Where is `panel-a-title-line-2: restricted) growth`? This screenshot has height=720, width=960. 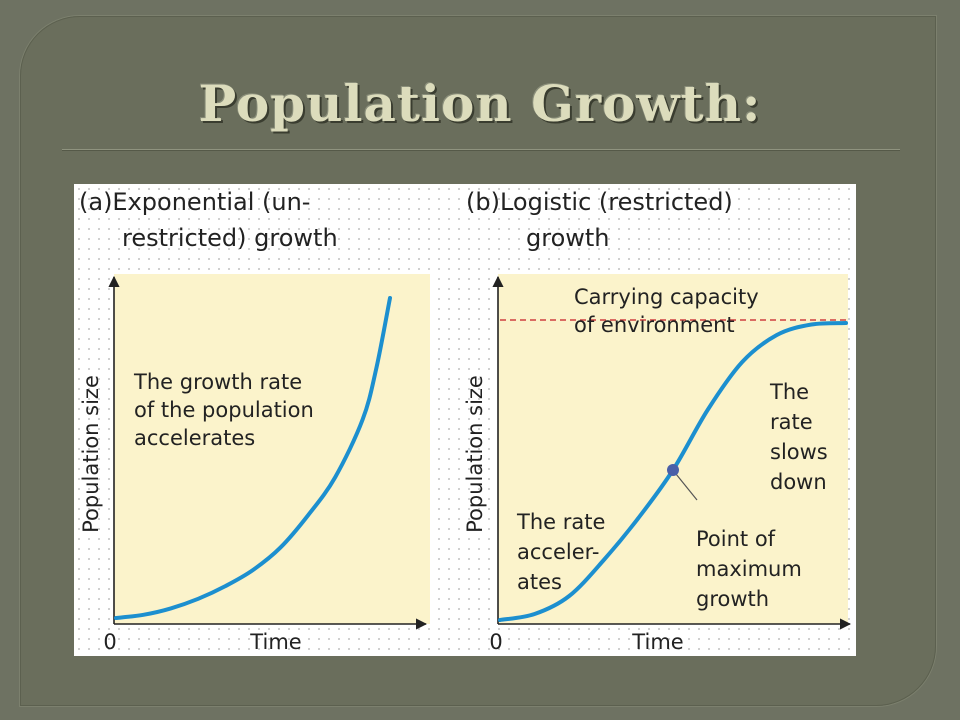
panel-a-title-line-2: restricted) growth is located at coordinates (230, 238).